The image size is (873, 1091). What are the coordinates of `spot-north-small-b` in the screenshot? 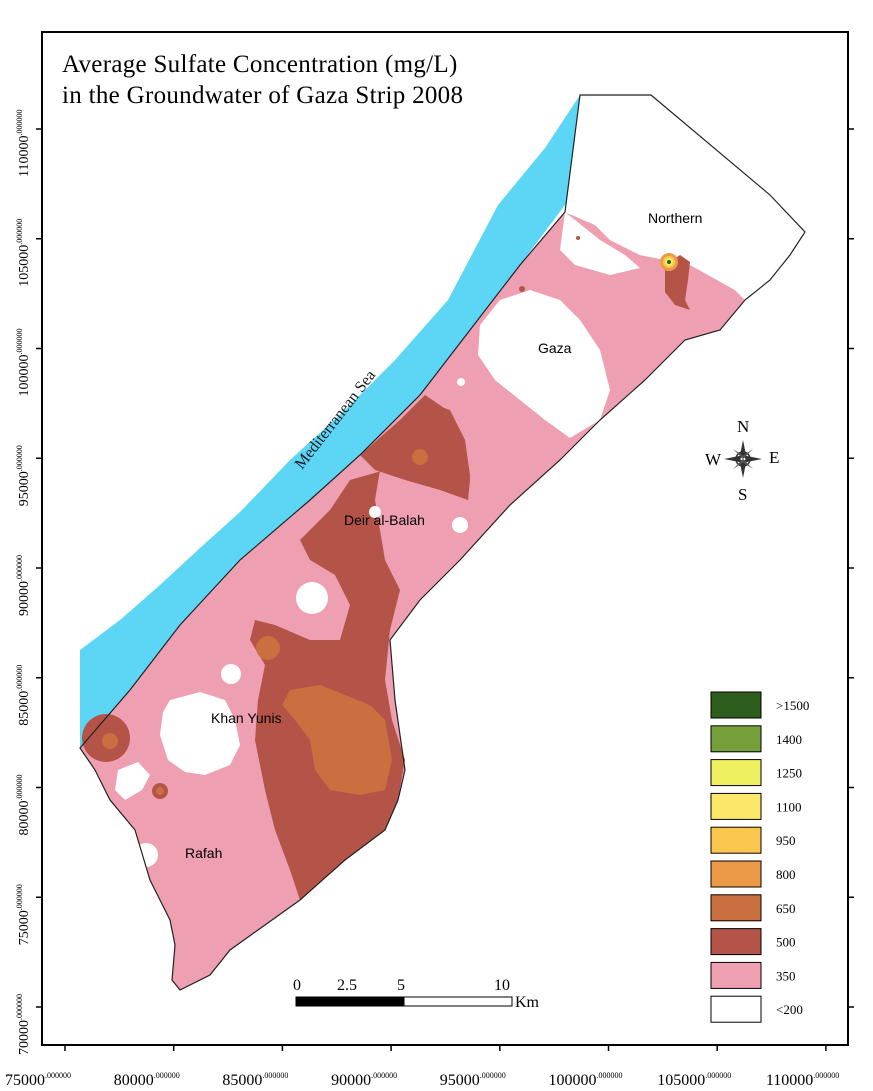 It's located at (578, 238).